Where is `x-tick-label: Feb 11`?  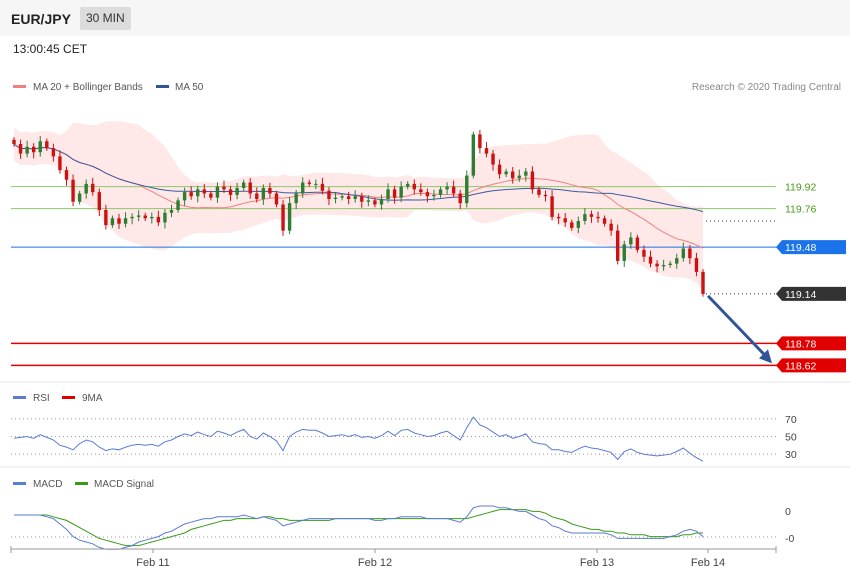
x-tick-label: Feb 11 is located at coordinates (152, 563).